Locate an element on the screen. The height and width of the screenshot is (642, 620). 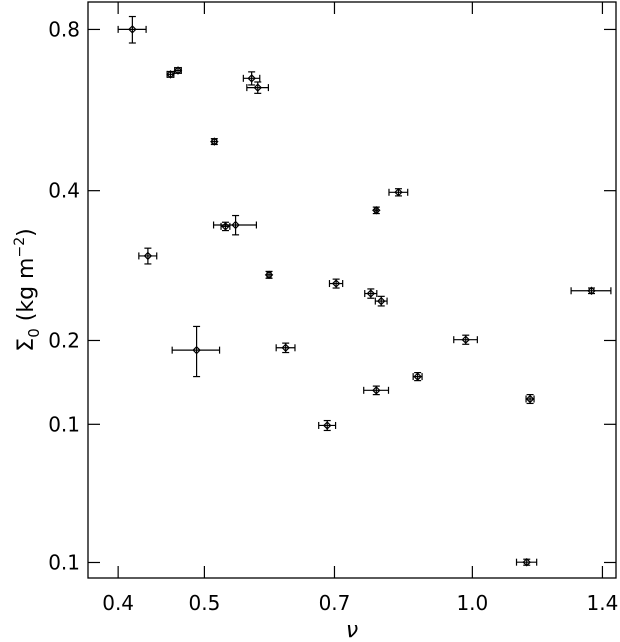
y-tick-label: 0.8 is located at coordinates (64, 29).